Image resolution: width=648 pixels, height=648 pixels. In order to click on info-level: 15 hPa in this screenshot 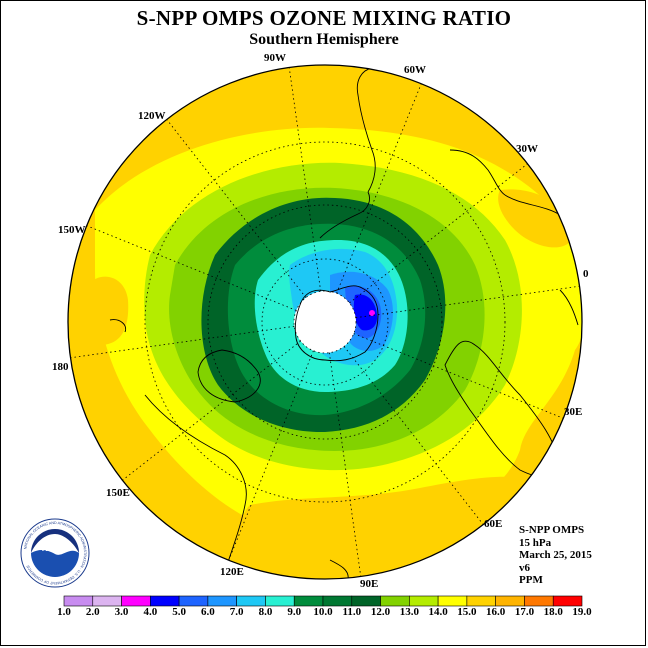, I will do `click(535, 542)`.